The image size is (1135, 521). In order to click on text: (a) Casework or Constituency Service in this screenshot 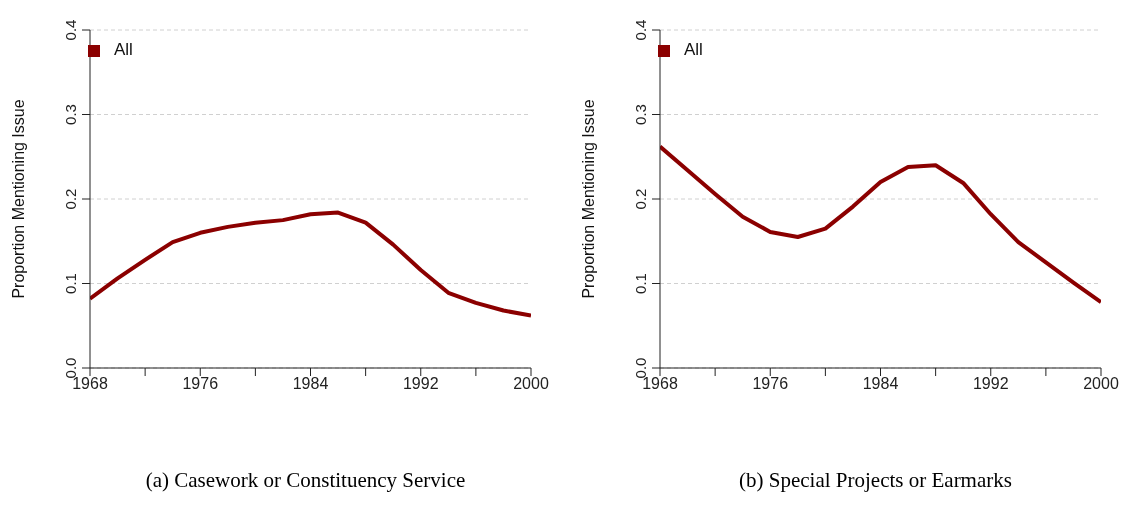, I will do `click(305, 480)`.